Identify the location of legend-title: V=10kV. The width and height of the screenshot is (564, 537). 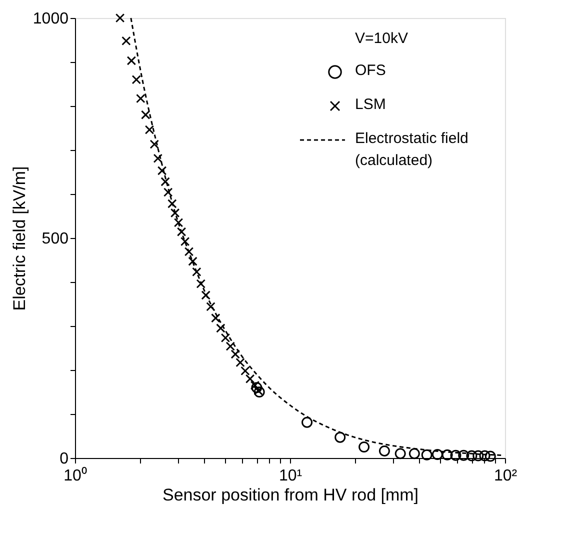
(381, 38).